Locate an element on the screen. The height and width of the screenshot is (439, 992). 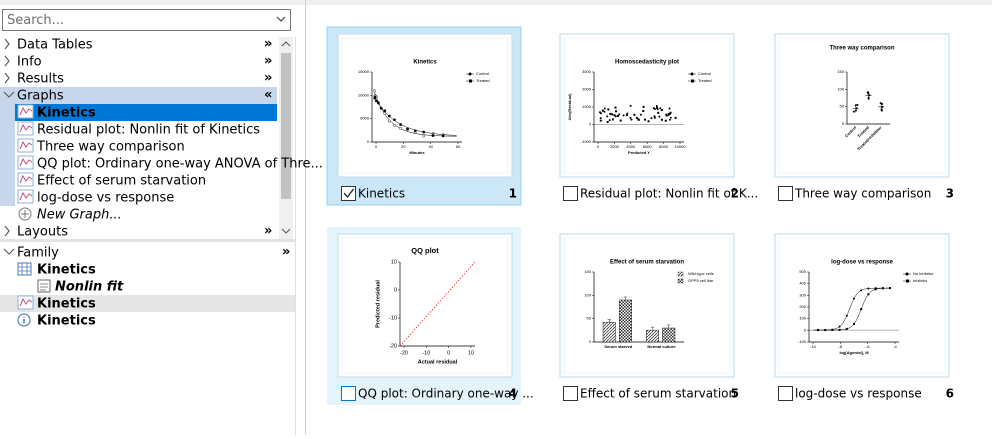
thumbnail-xtick-label: 4000 is located at coordinates (631, 146).